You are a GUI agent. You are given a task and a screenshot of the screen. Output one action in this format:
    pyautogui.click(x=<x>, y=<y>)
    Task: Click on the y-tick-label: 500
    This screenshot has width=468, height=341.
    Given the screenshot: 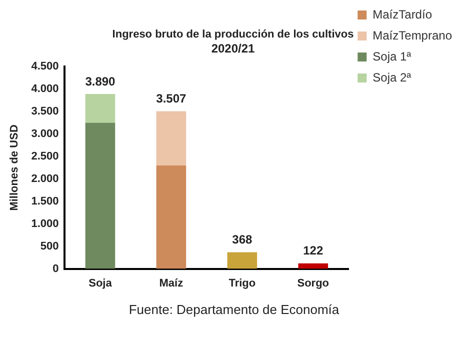 What is the action you would take?
    pyautogui.click(x=49, y=246)
    